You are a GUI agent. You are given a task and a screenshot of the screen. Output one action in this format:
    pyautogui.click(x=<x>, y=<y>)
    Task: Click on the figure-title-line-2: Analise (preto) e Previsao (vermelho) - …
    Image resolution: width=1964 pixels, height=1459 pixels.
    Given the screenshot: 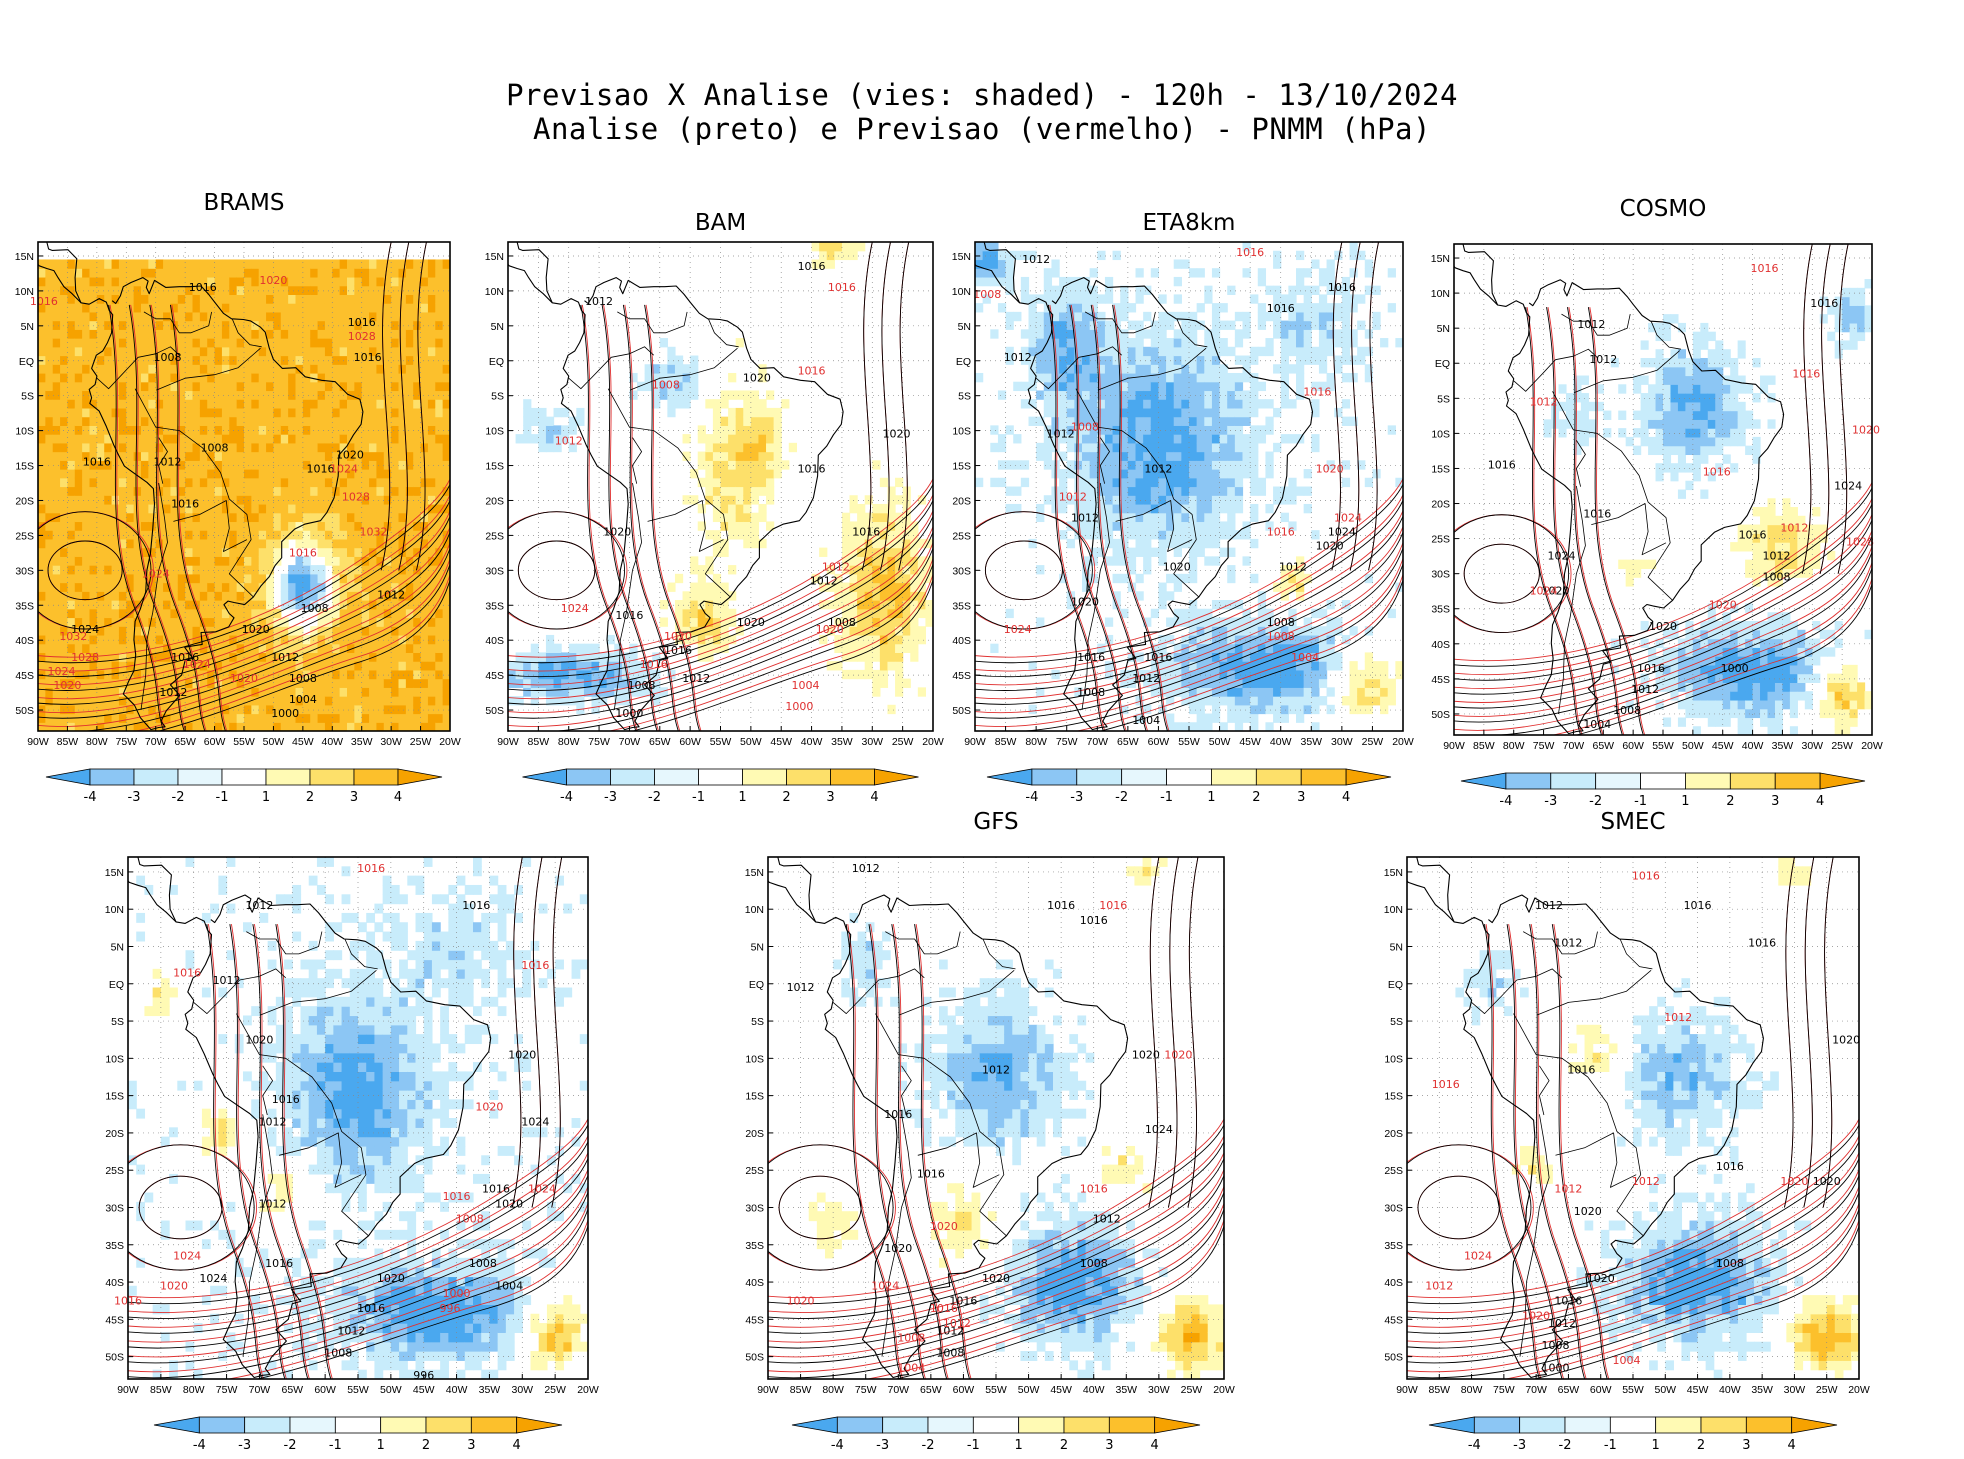 What is the action you would take?
    pyautogui.click(x=982, y=129)
    